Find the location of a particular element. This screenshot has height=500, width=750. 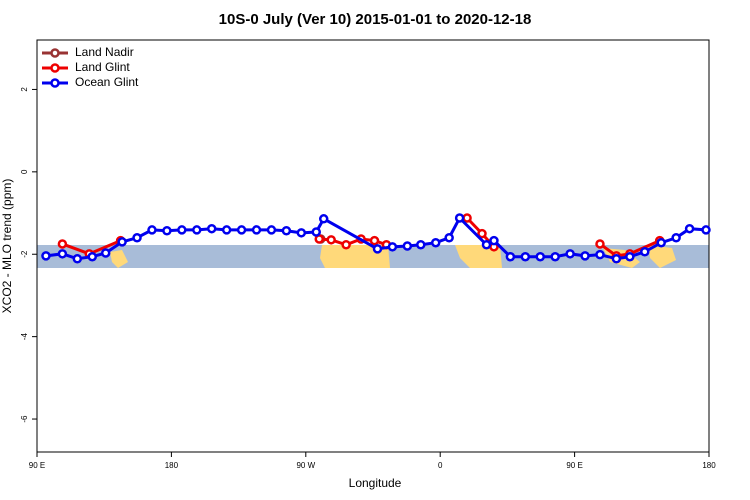

legend-label: Land Nadir is located at coordinates (104, 52).